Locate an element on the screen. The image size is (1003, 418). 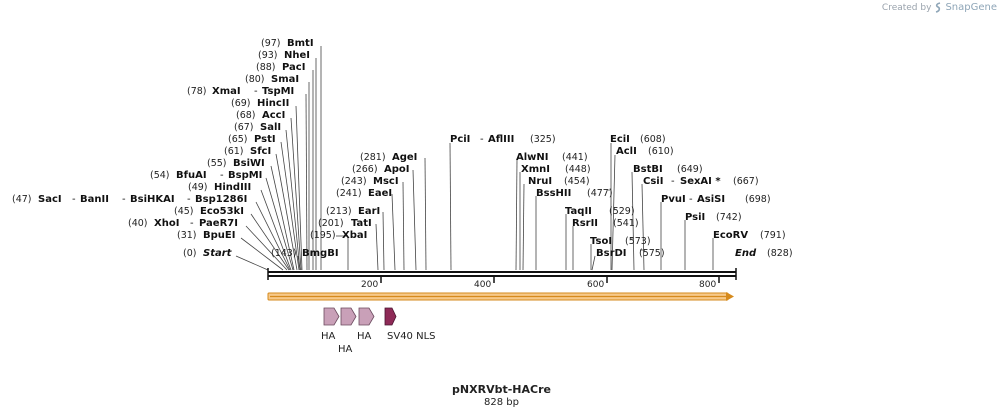
map-end-label: End is located at coordinates (746, 253).